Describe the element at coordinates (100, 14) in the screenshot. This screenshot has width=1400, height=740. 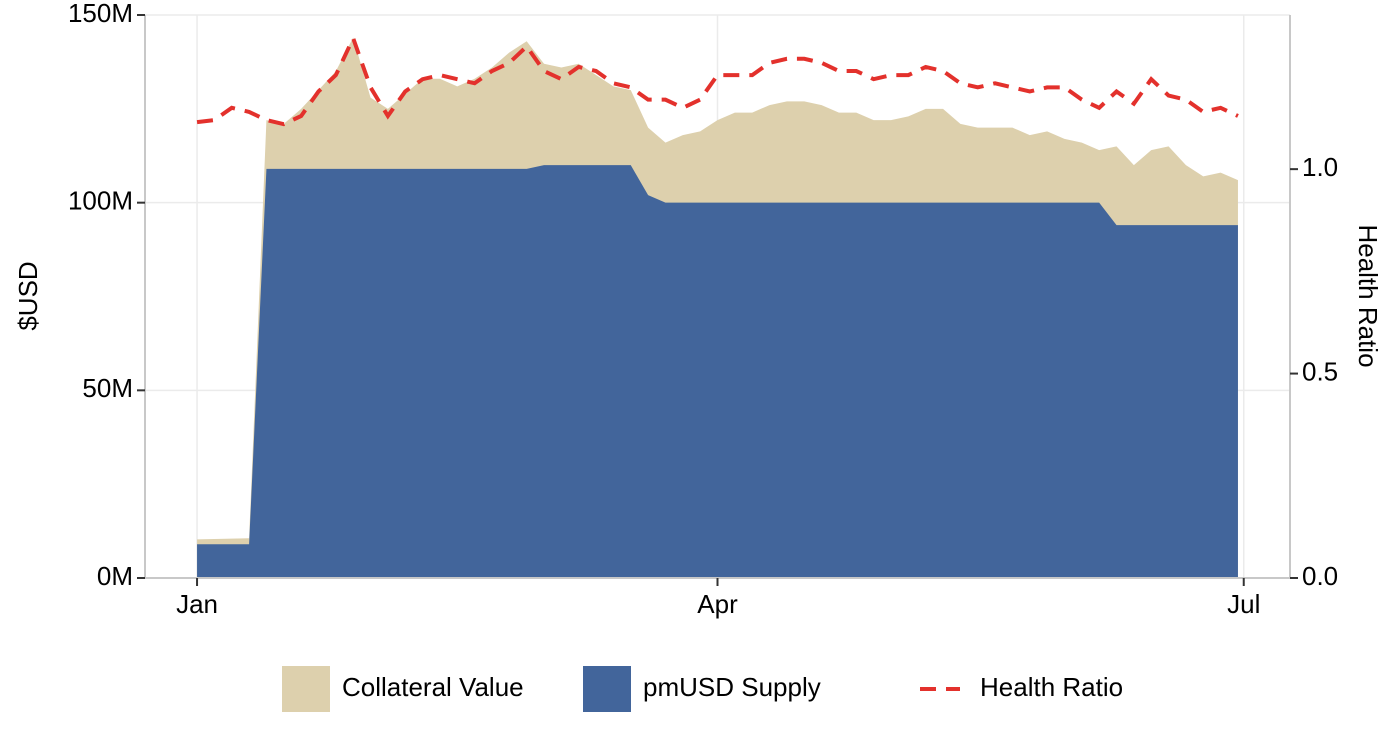
I see `y-tick-label: 150M` at that location.